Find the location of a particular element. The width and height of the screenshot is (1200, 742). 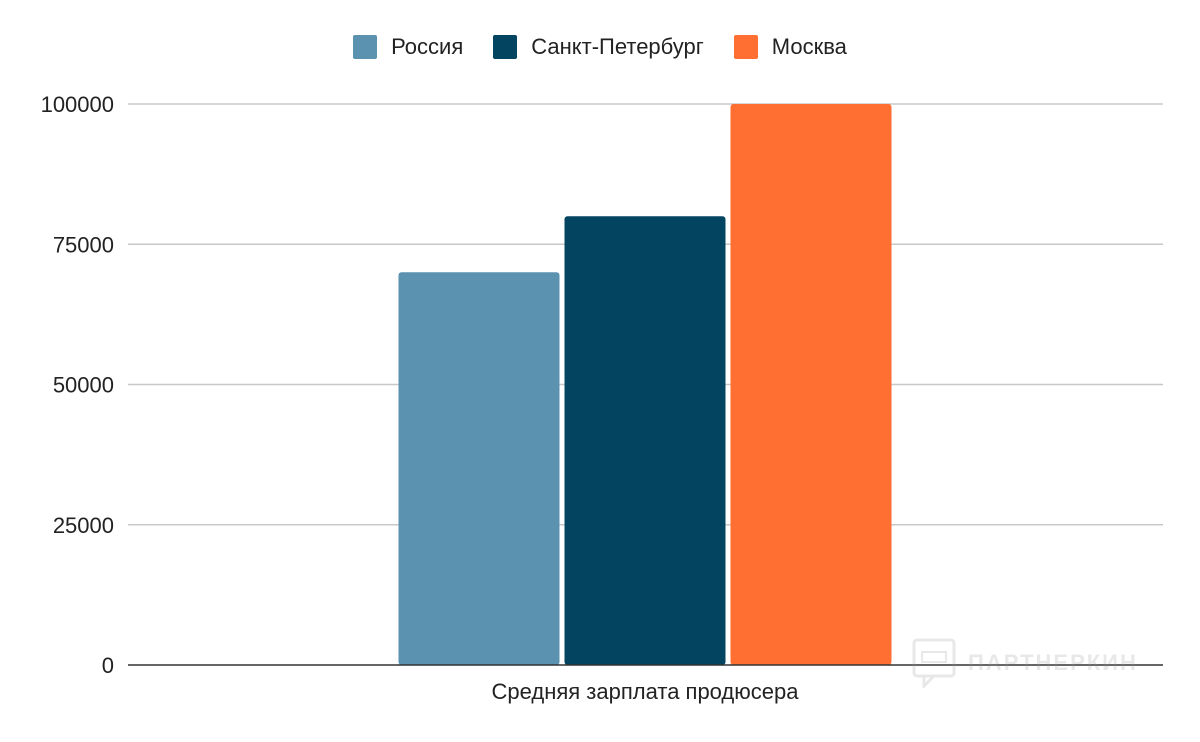

y-tick-label: 50000 is located at coordinates (83, 385).